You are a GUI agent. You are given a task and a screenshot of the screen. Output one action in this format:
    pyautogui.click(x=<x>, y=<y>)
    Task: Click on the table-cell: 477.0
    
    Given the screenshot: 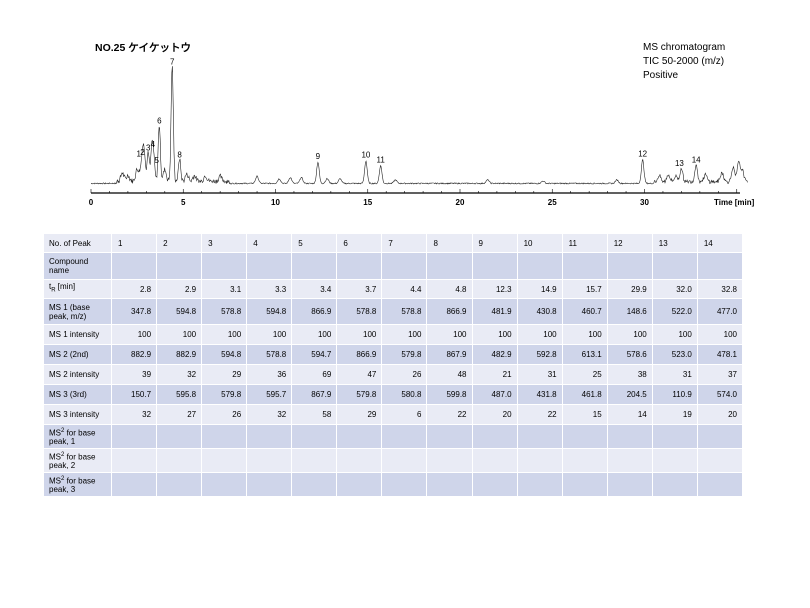 What is the action you would take?
    pyautogui.click(x=720, y=311)
    